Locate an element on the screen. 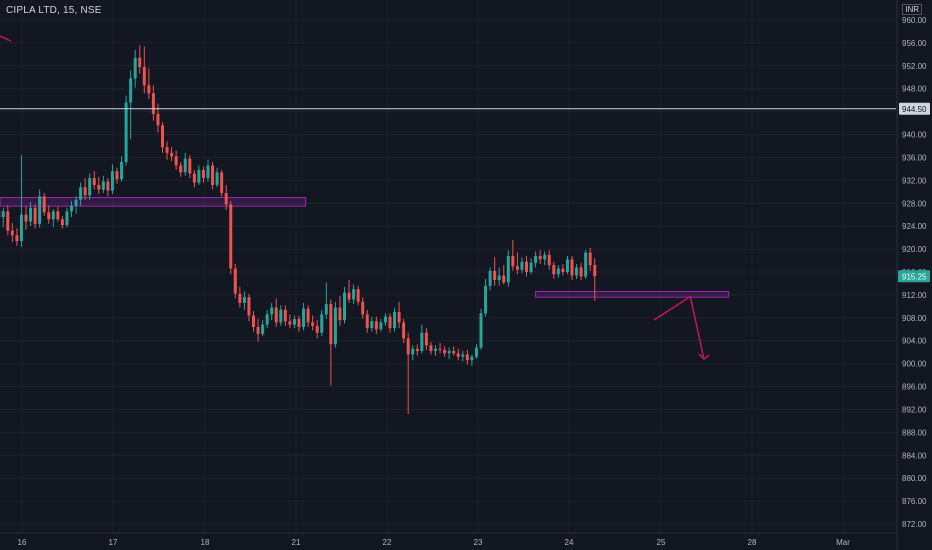 This screenshot has height=550, width=932. x-tick-label: 28 is located at coordinates (752, 542).